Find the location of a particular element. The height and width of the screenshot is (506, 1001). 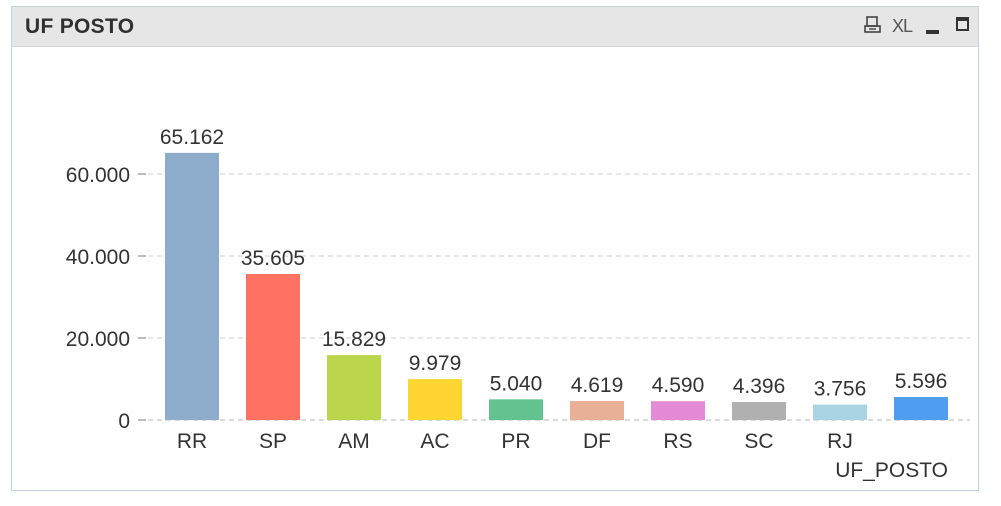

x-tick-label: DF is located at coordinates (597, 441).